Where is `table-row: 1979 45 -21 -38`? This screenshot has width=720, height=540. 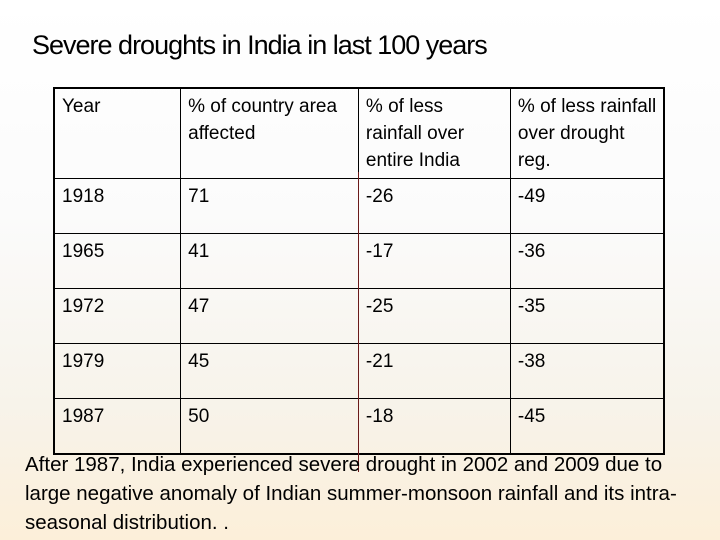
table-row: 1979 45 -21 -38 is located at coordinates (359, 371).